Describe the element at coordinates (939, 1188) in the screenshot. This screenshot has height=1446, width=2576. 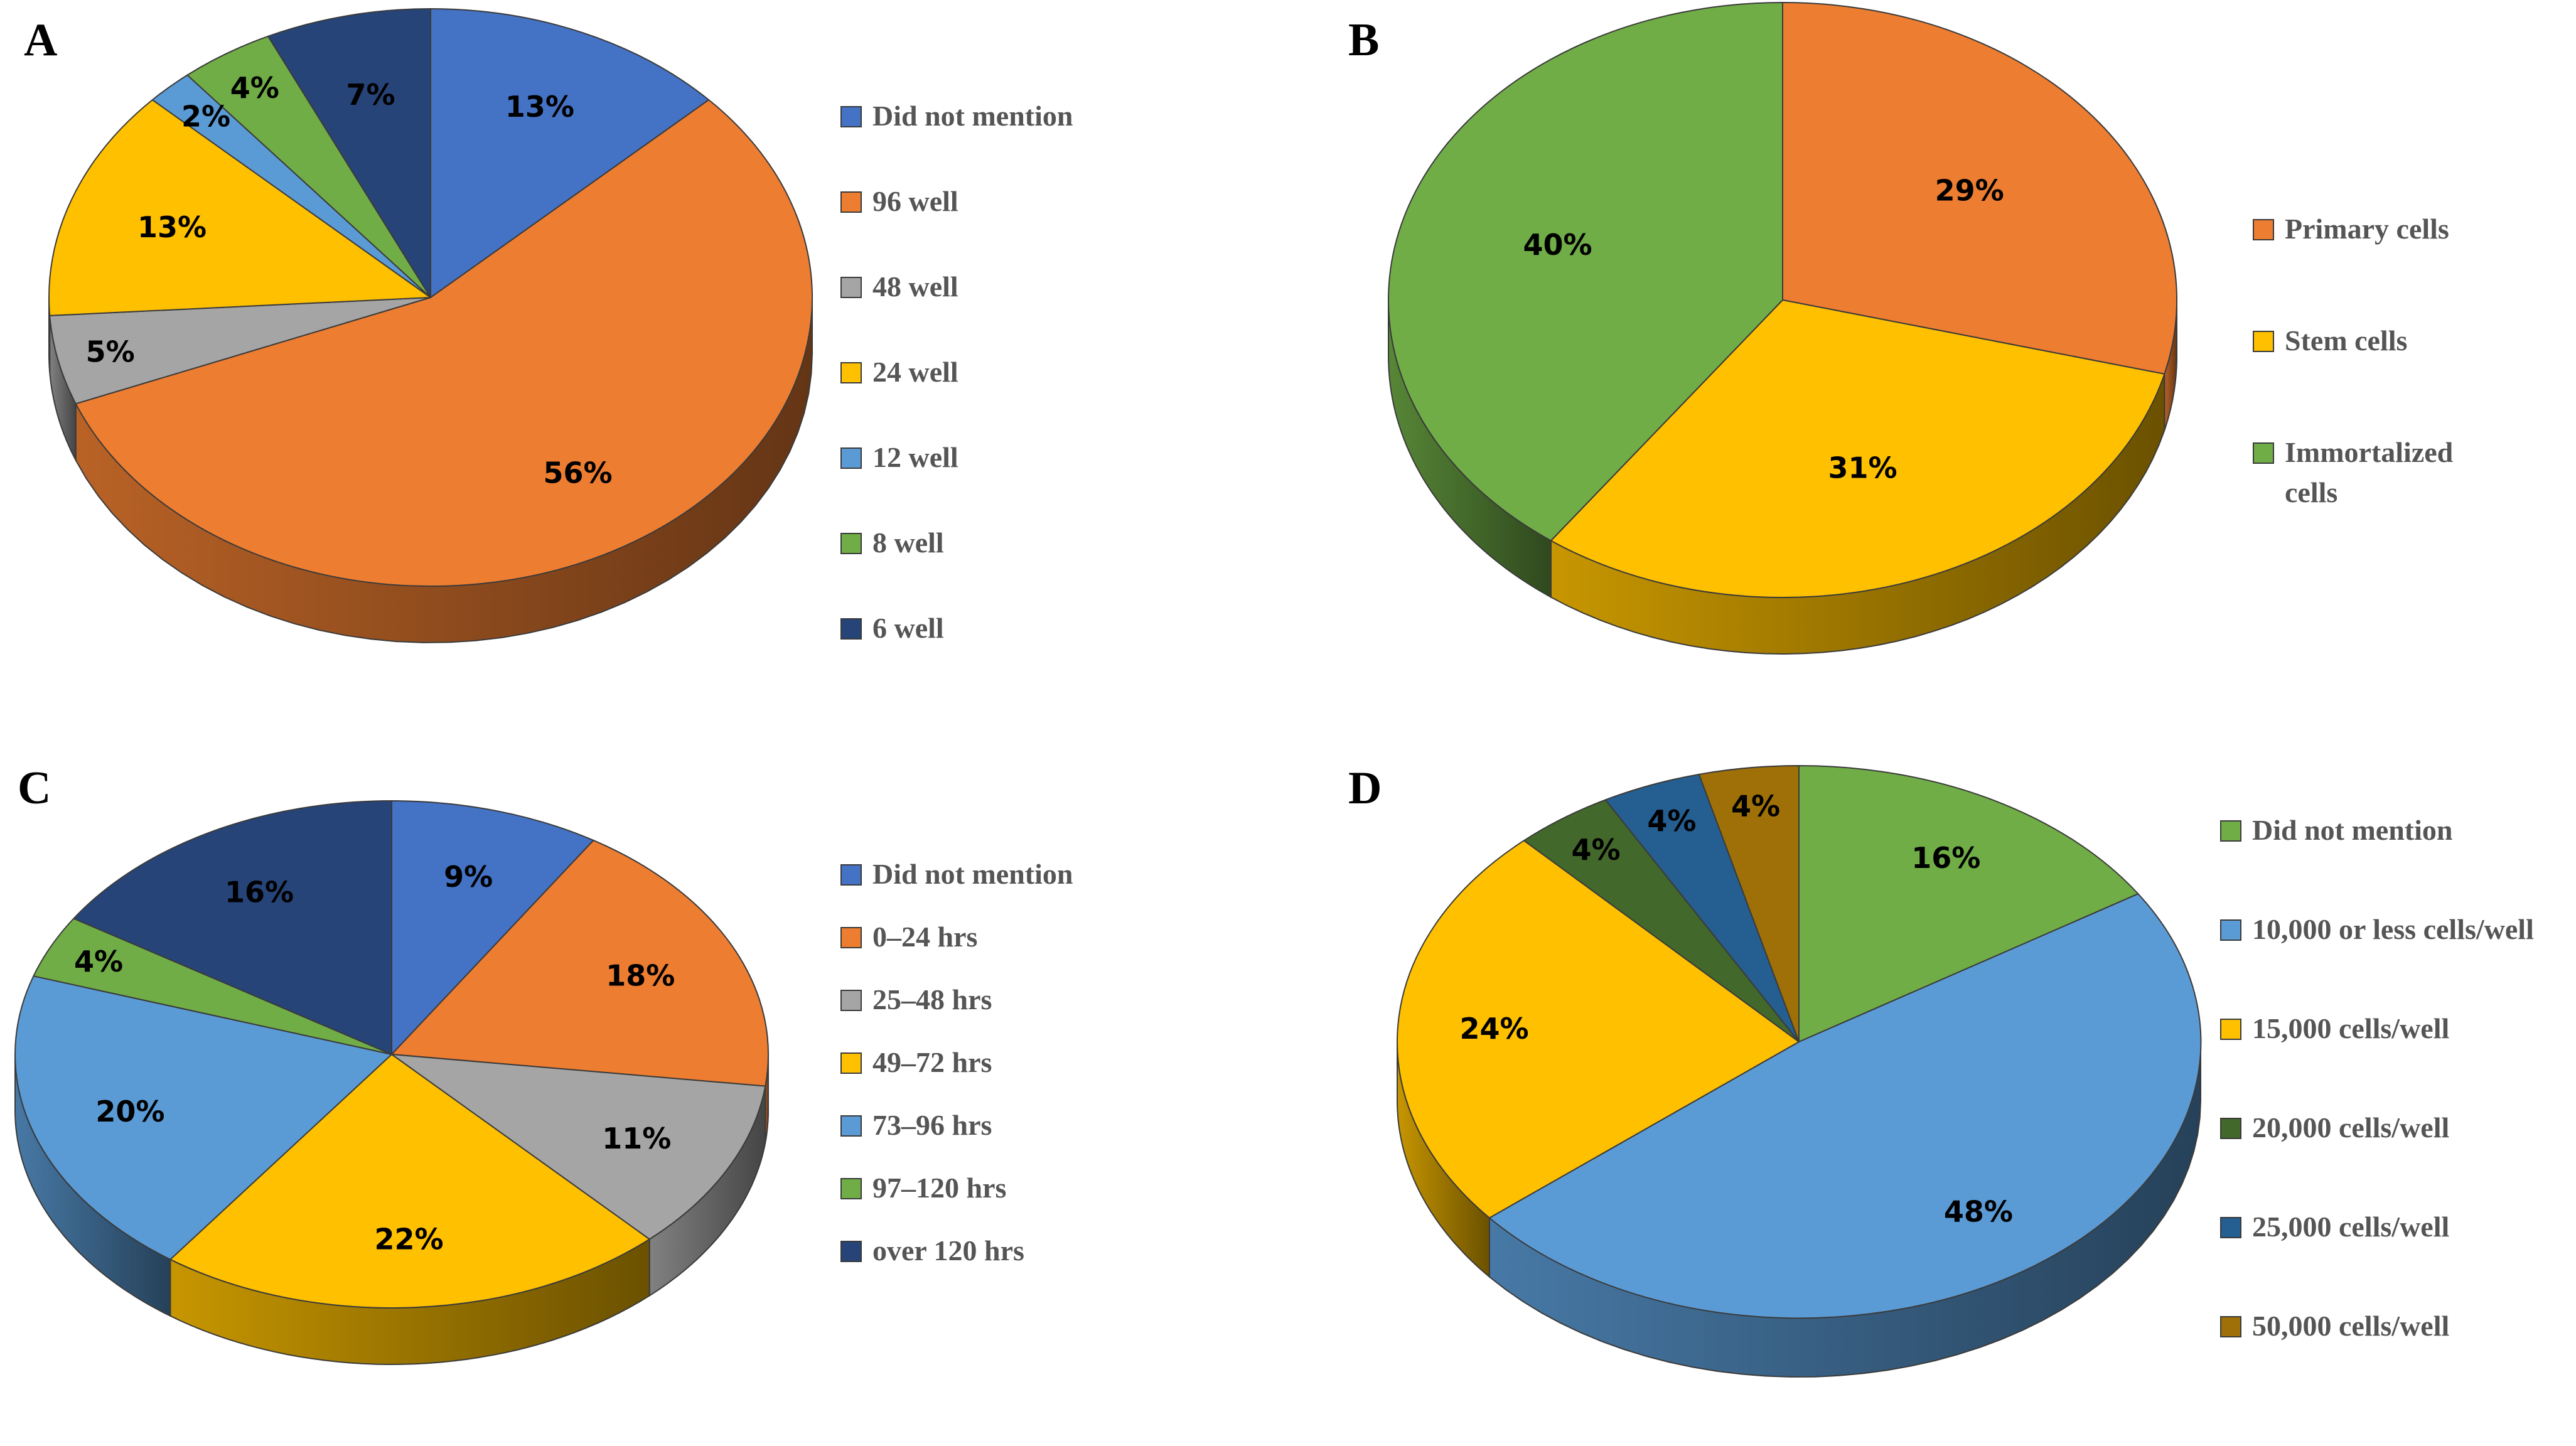
I see `legend-label: 97–120 hrs` at that location.